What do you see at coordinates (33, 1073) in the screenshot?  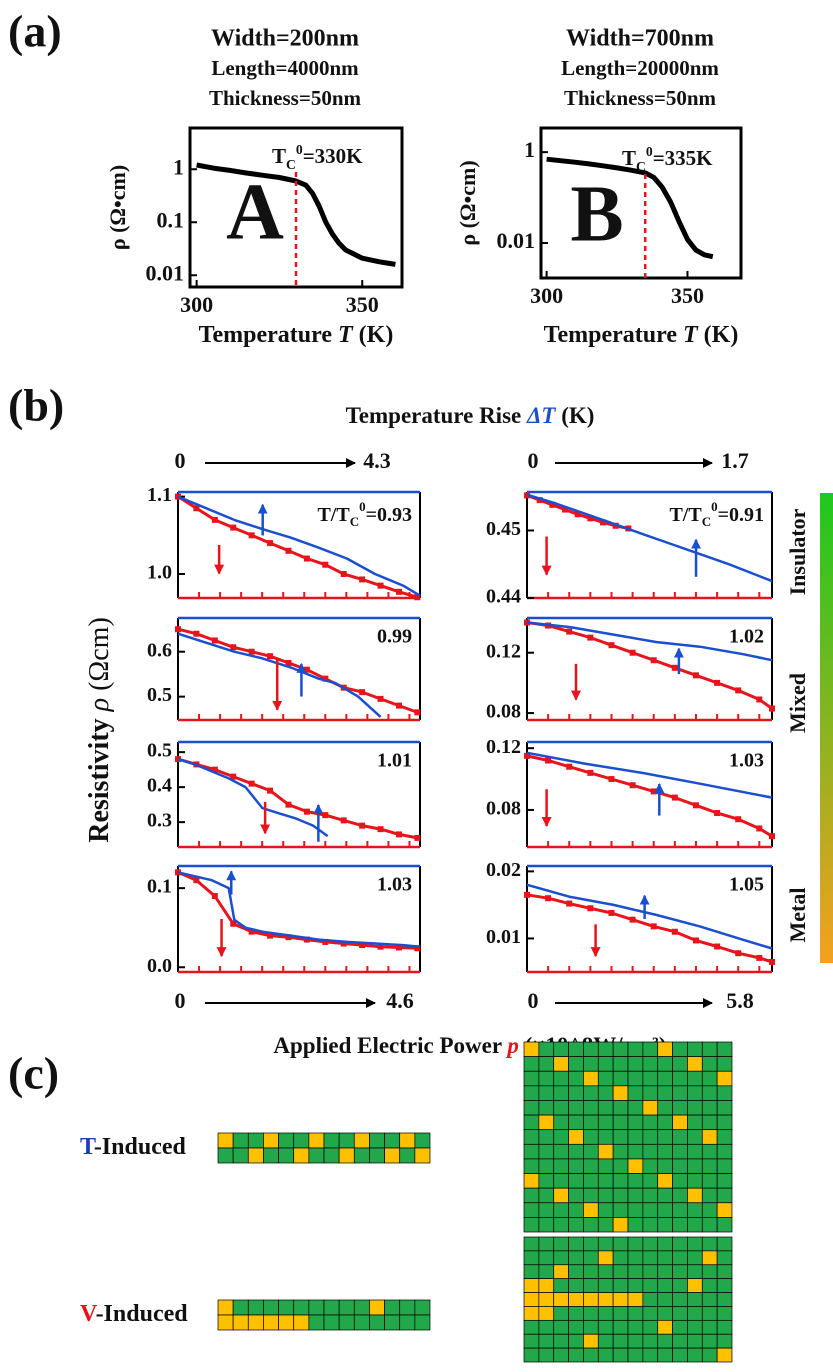 I see `panel-label: (c)` at bounding box center [33, 1073].